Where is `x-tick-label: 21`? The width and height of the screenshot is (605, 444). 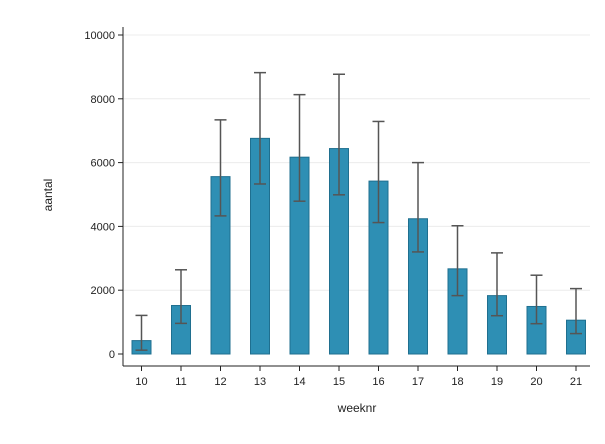
x-tick-label: 21 is located at coordinates (576, 382).